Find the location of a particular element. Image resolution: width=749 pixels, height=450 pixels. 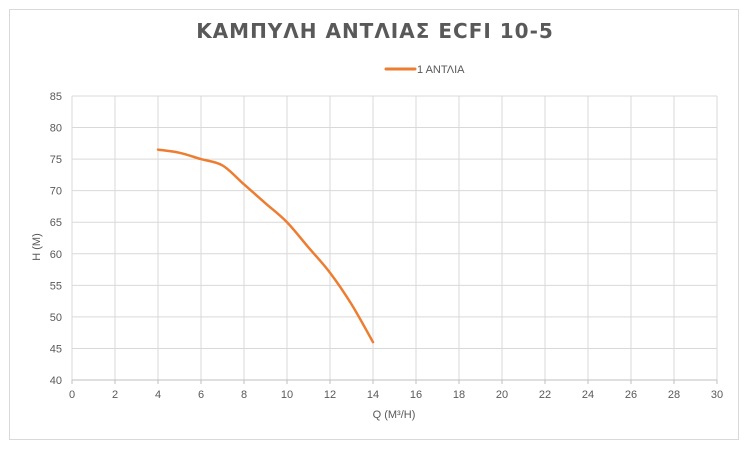

series-line is located at coordinates (265, 246).